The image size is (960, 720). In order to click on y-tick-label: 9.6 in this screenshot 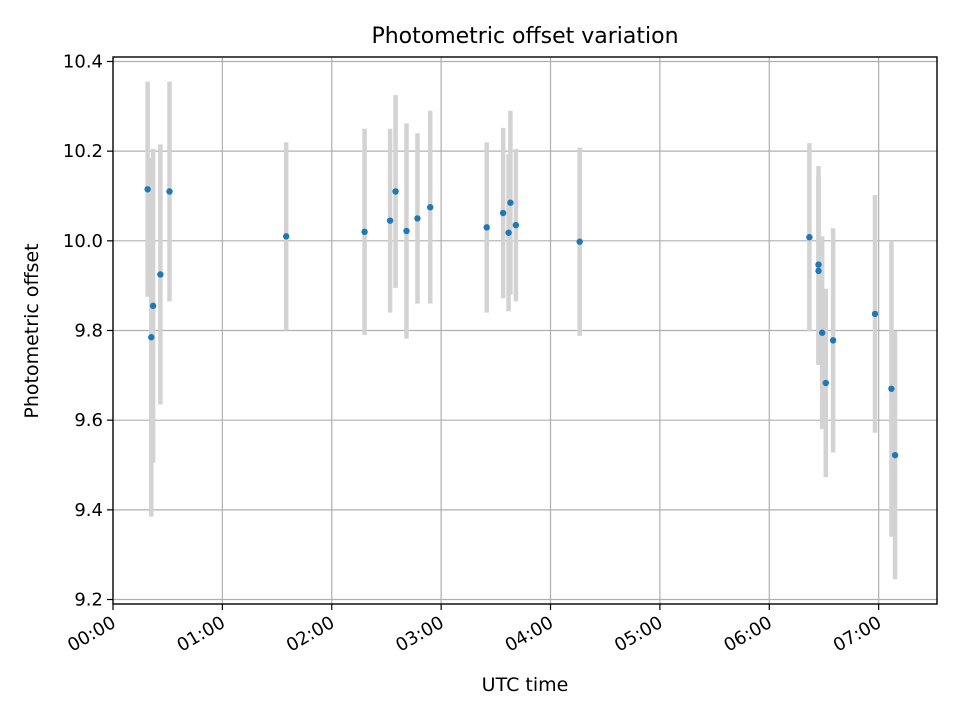, I will do `click(88, 420)`.